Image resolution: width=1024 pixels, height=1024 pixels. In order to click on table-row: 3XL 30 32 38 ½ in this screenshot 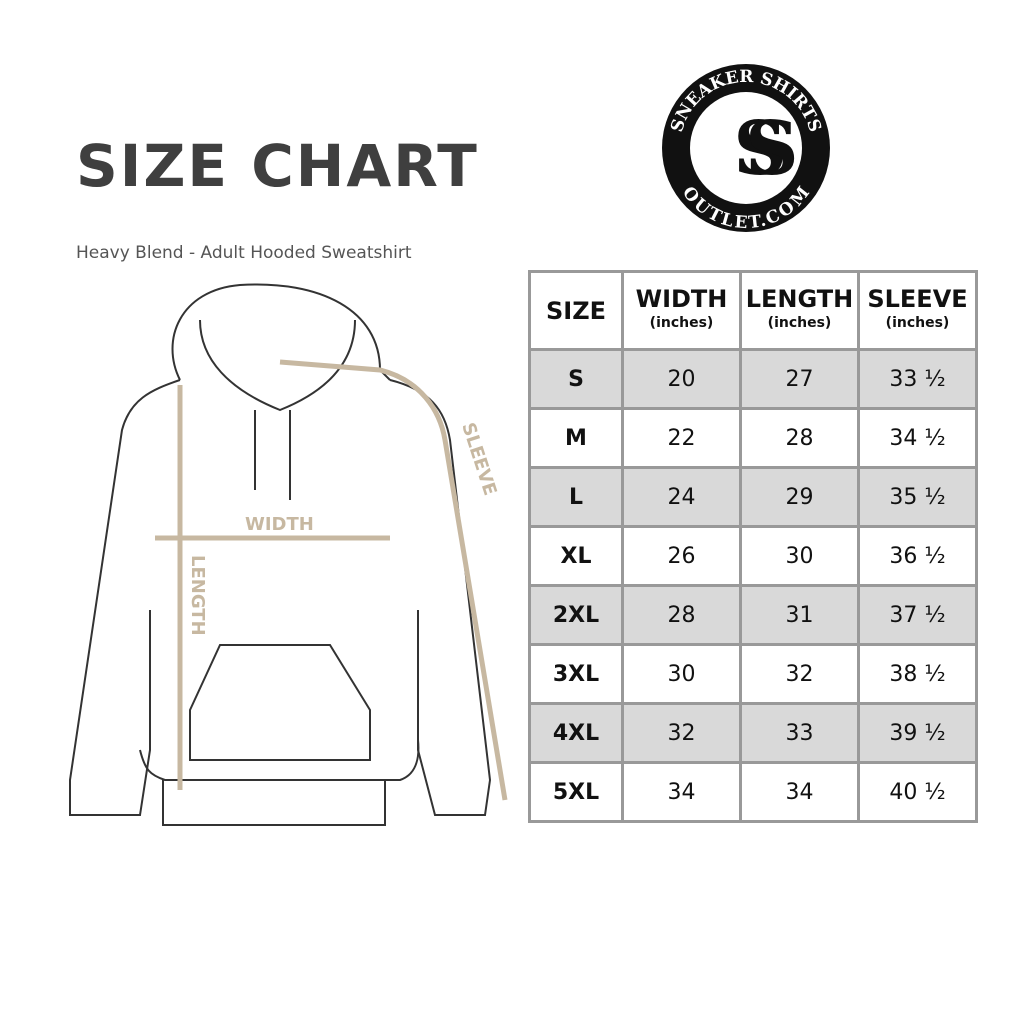, I will do `click(753, 674)`.